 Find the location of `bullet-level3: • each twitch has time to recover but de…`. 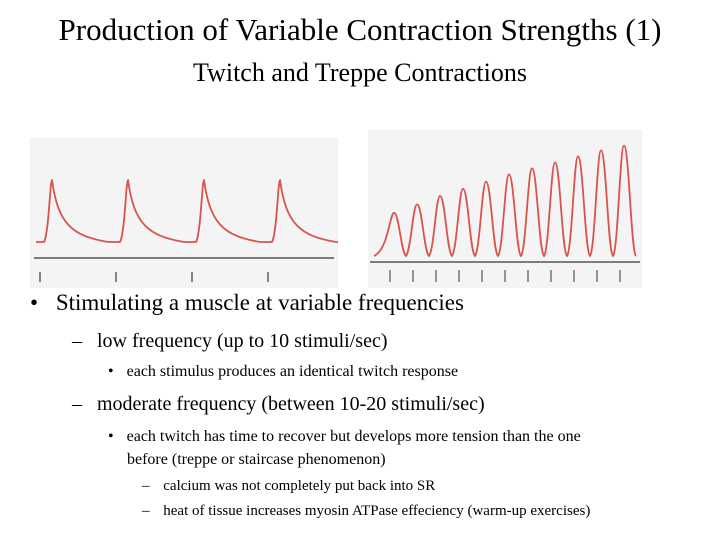

bullet-level3: • each twitch has time to recover but de… is located at coordinates (344, 437).